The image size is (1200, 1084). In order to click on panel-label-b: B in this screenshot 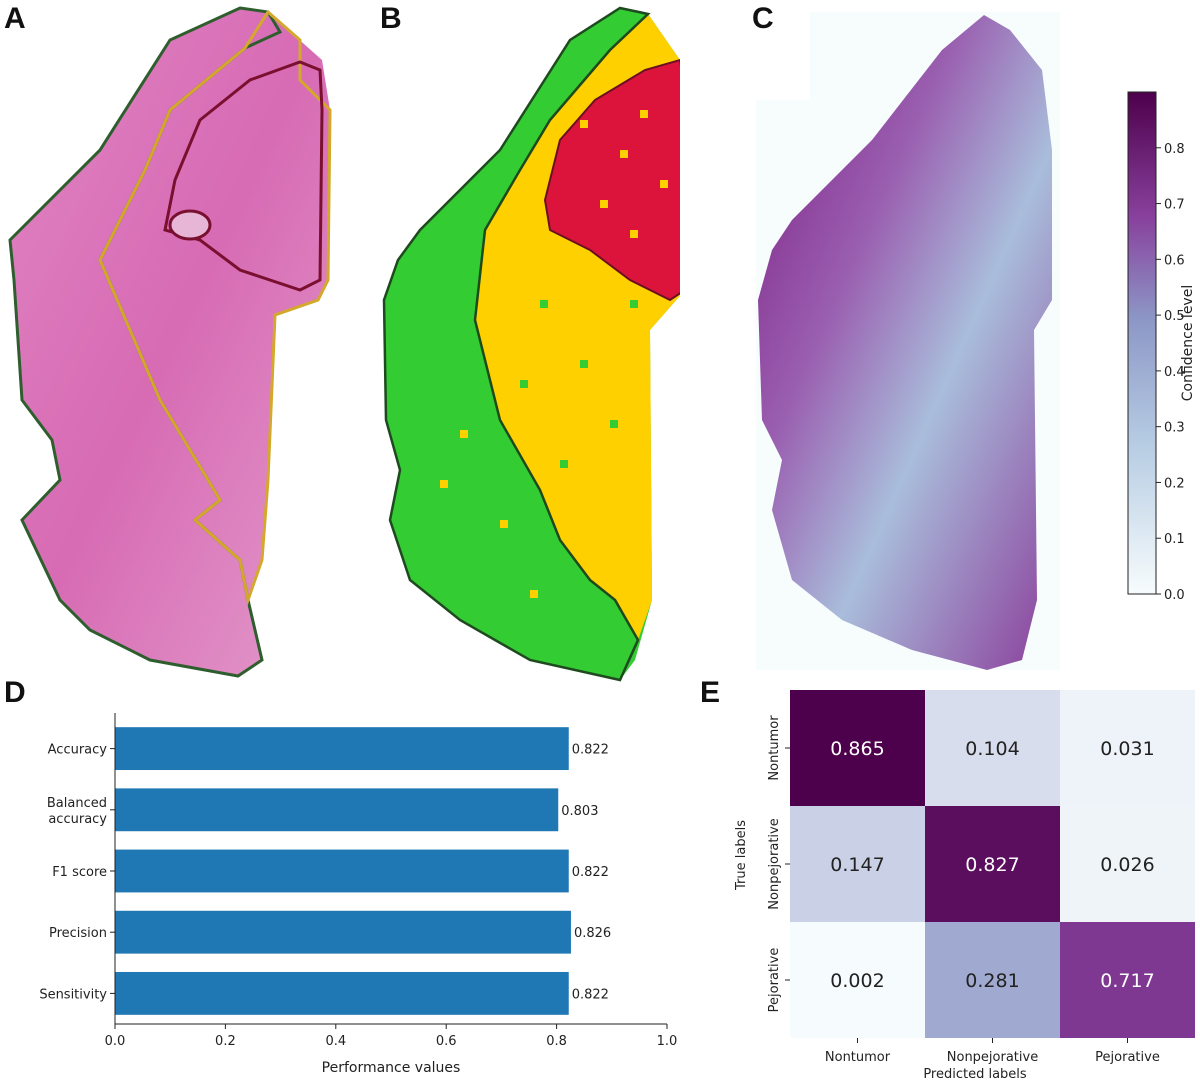, I will do `click(391, 18)`.